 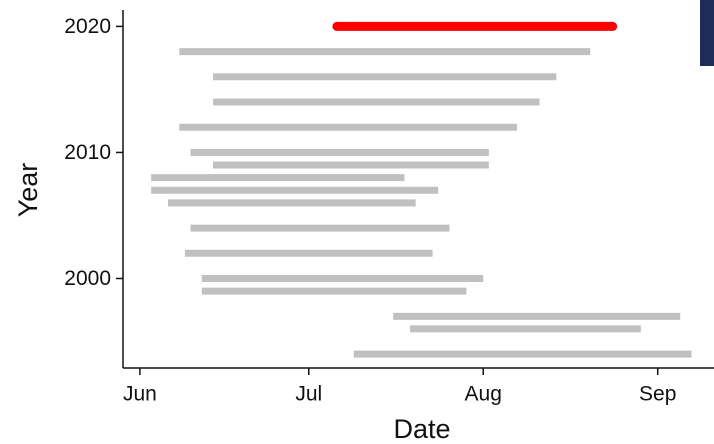 I want to click on x-tick-label: Jun, so click(x=140, y=394).